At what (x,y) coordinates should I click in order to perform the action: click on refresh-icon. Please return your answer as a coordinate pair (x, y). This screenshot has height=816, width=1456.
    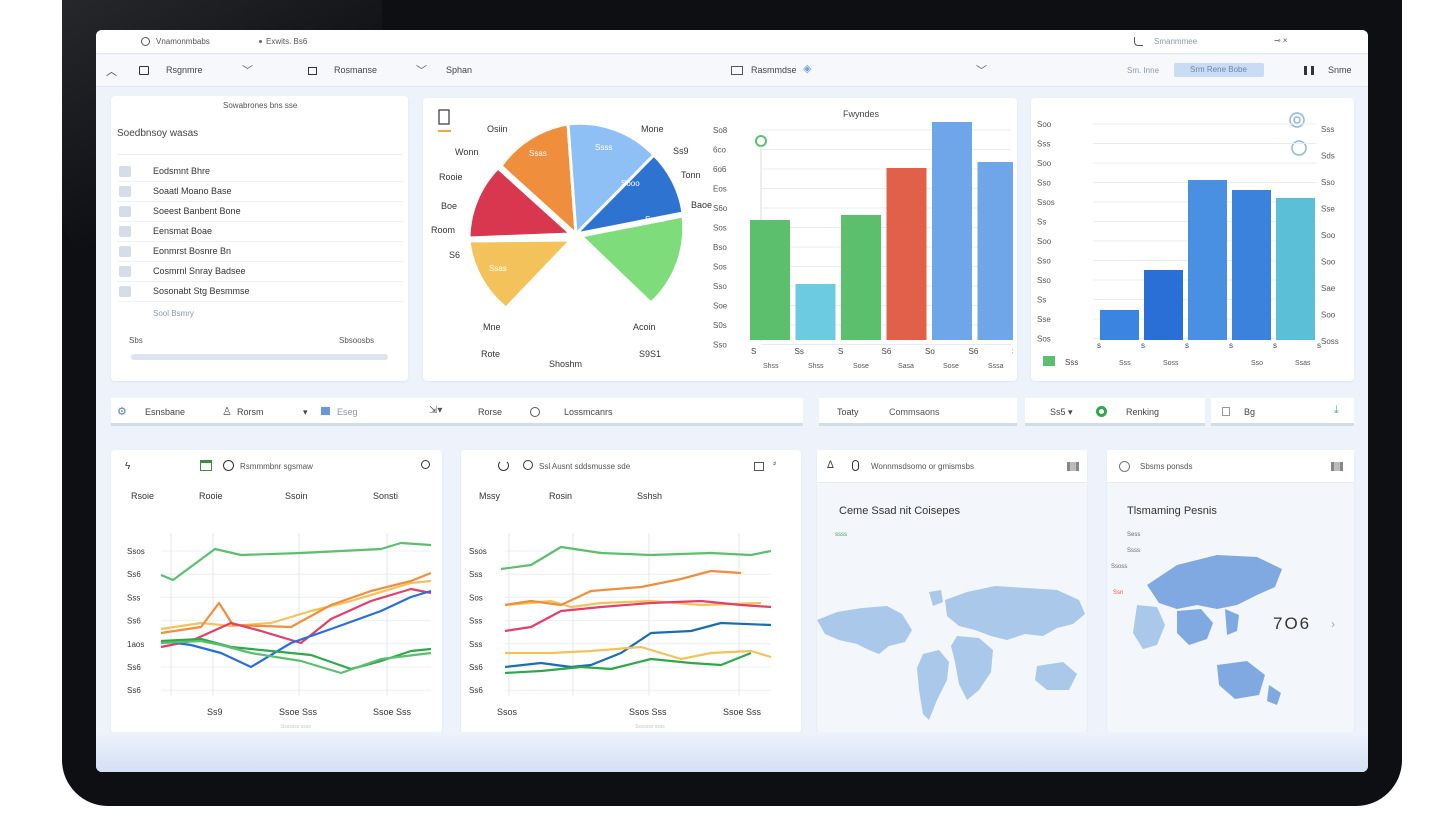
    Looking at the image, I should click on (503, 465).